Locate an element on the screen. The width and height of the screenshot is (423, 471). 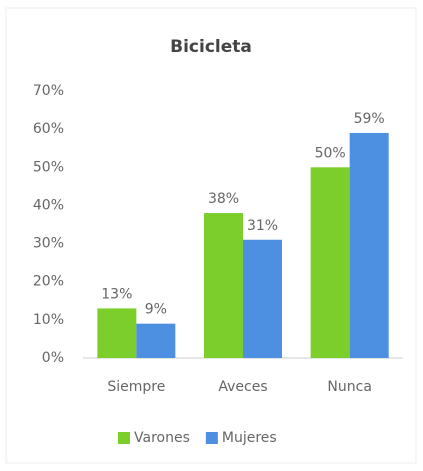
y-tick-label: 40% is located at coordinates (48, 205).